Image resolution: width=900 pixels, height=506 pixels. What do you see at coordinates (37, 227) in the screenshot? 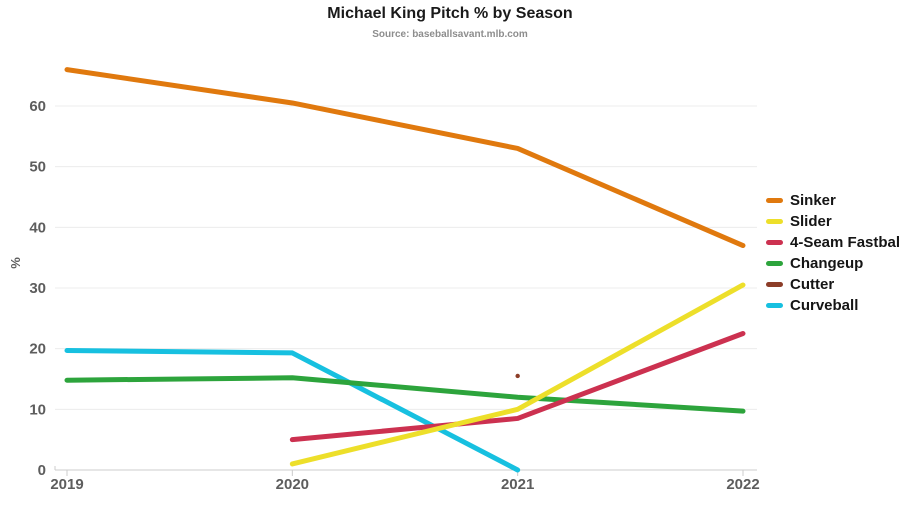
I see `y-tick-label: 40` at bounding box center [37, 227].